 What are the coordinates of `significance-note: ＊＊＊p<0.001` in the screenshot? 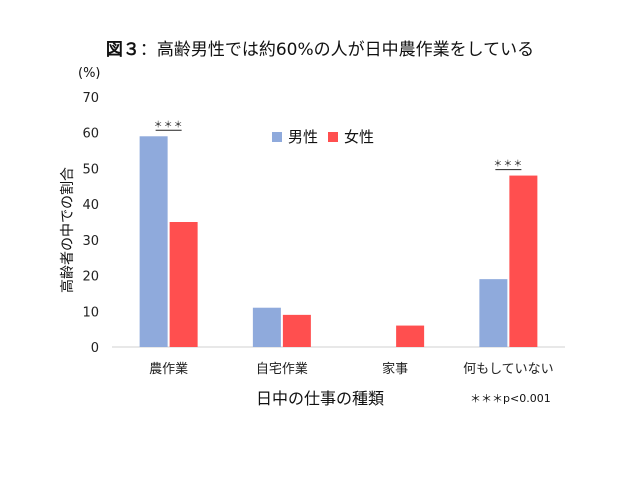 It's located at (510, 398).